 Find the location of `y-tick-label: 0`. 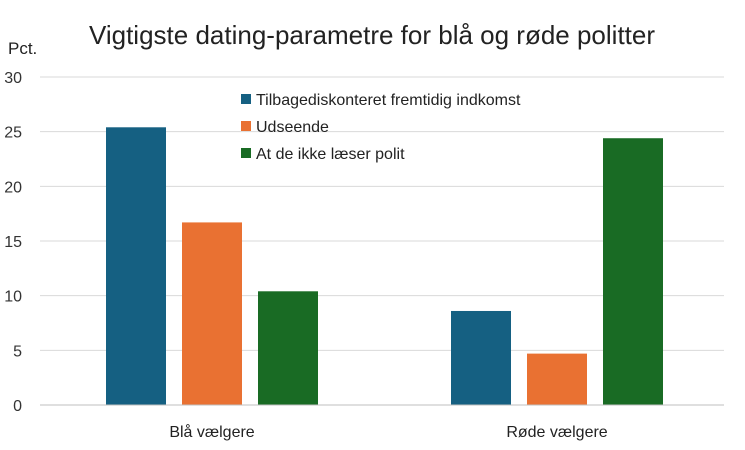

y-tick-label: 0 is located at coordinates (17, 406).